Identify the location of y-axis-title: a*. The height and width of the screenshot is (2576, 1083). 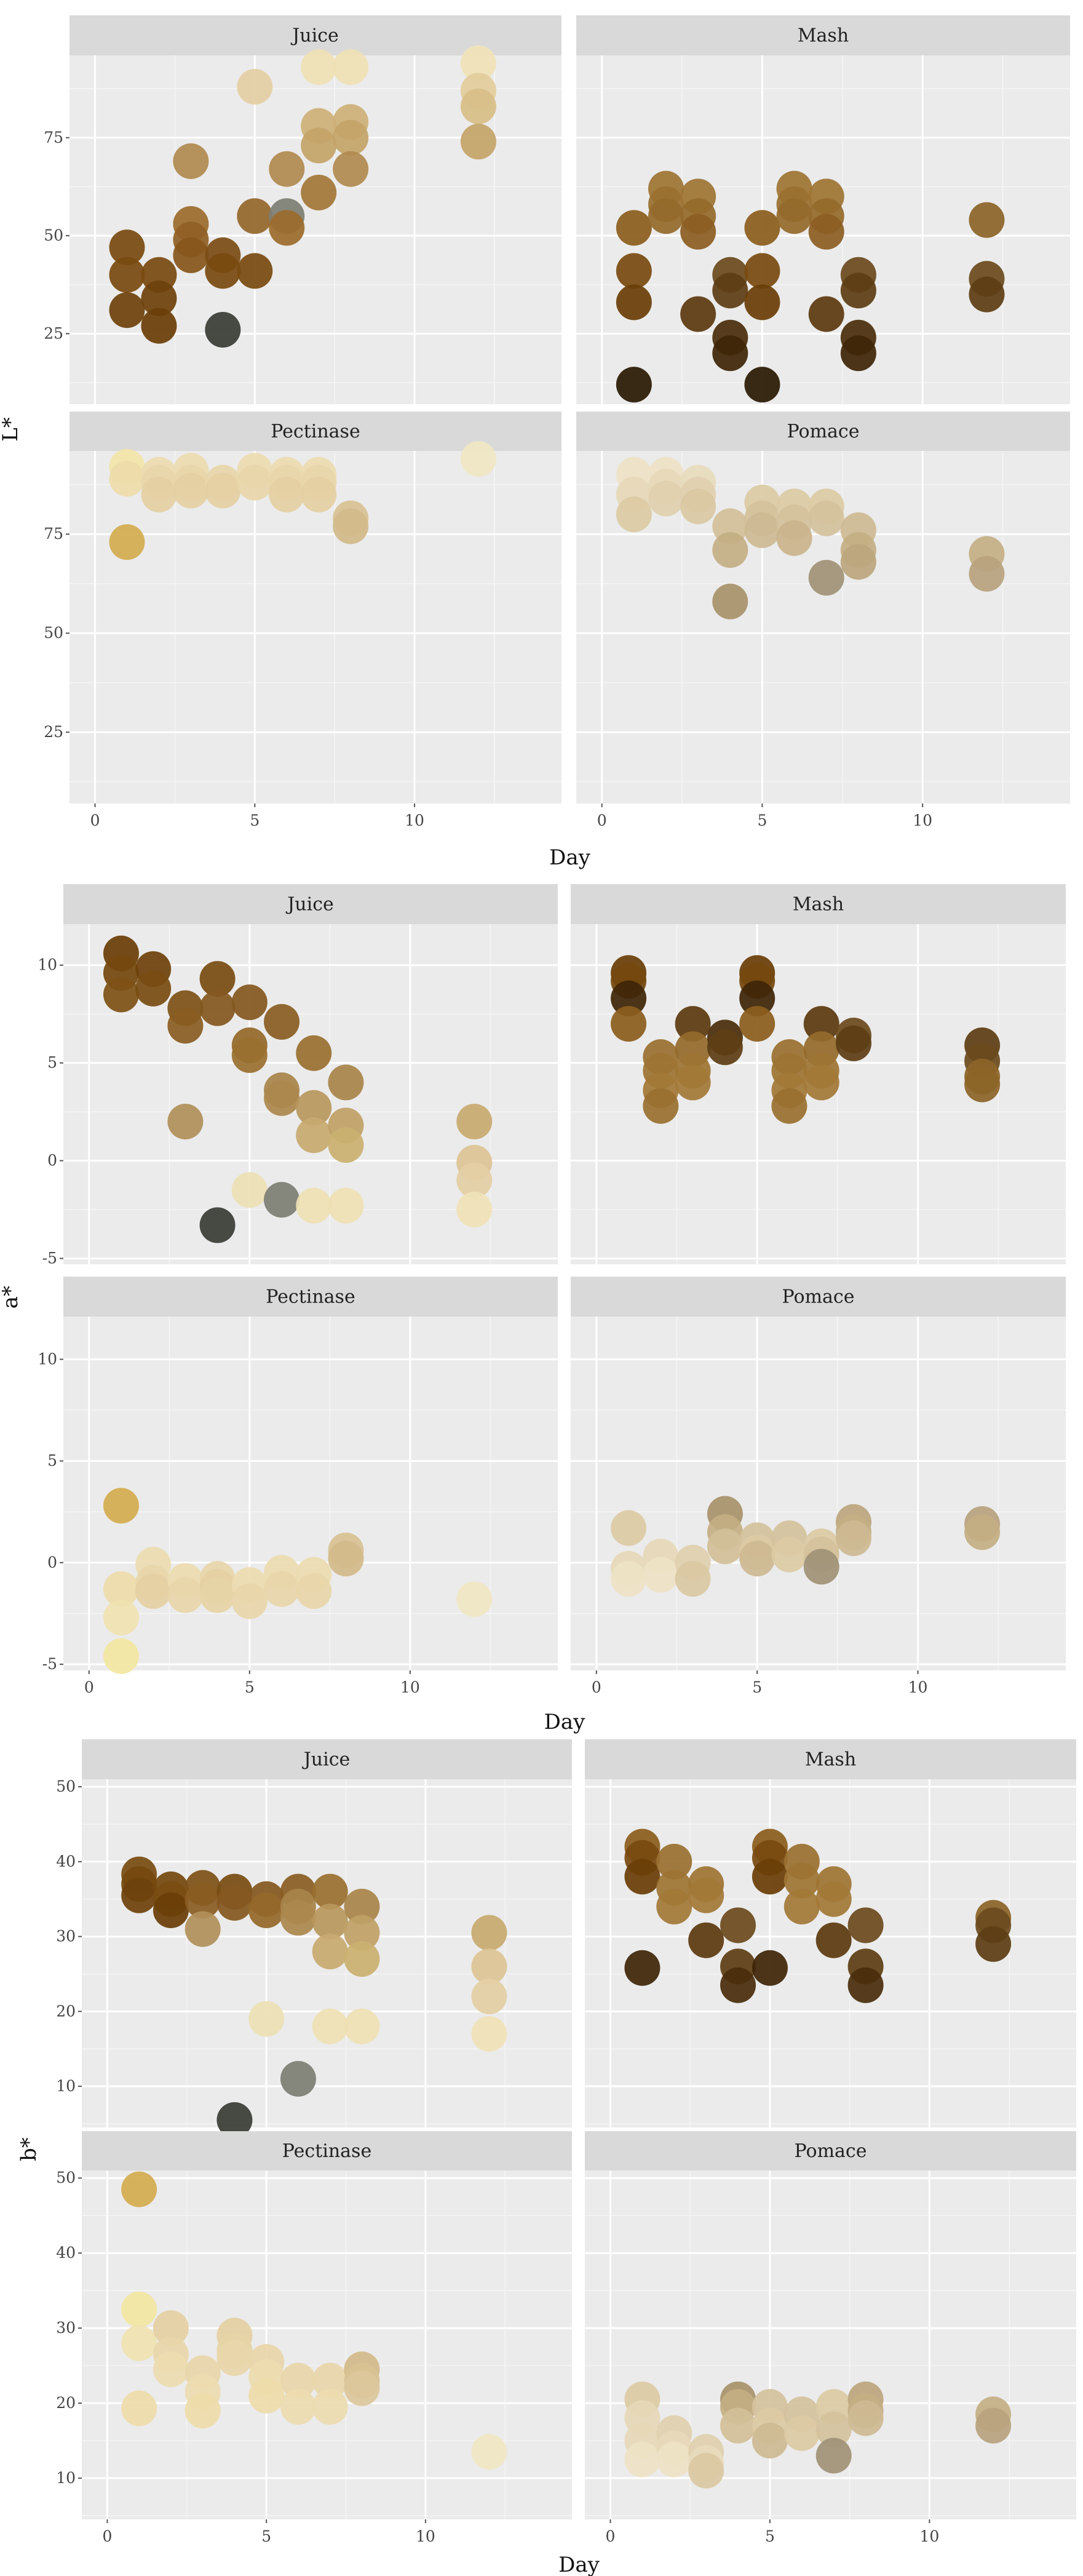
(11, 1297).